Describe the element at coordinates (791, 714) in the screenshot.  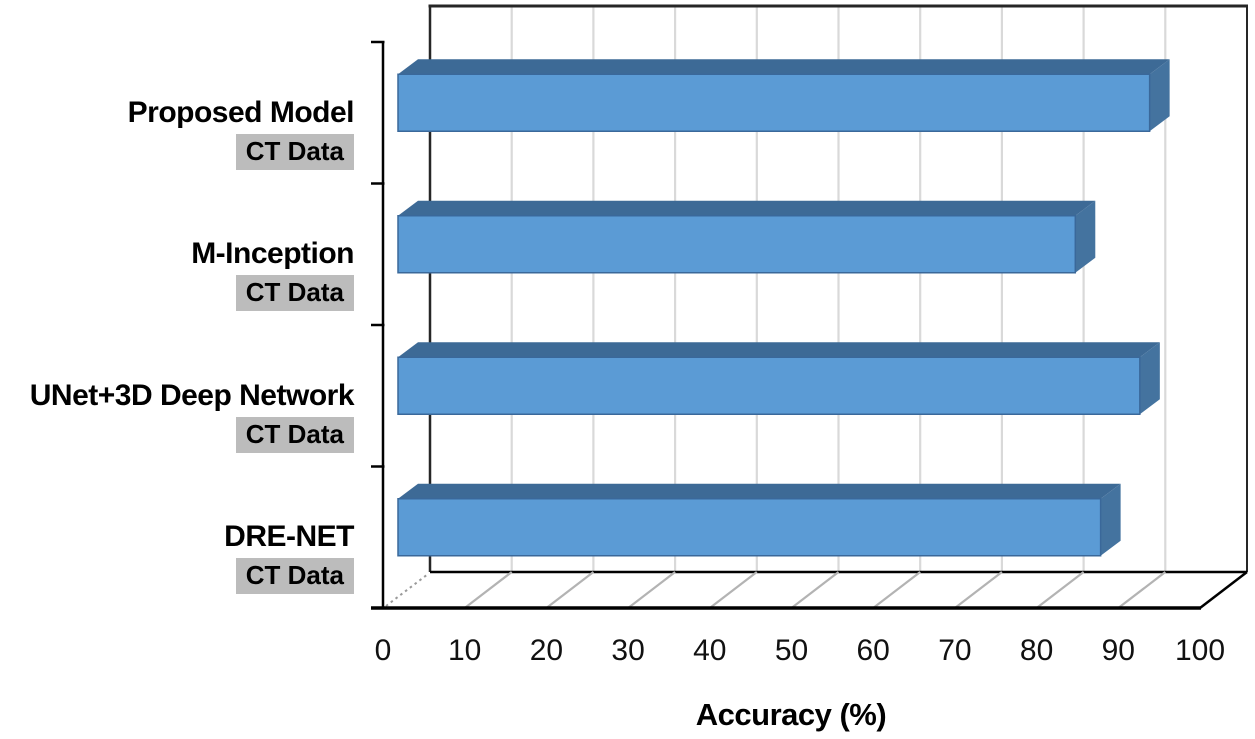
I see `x-axis-title: Accuracy (%)` at that location.